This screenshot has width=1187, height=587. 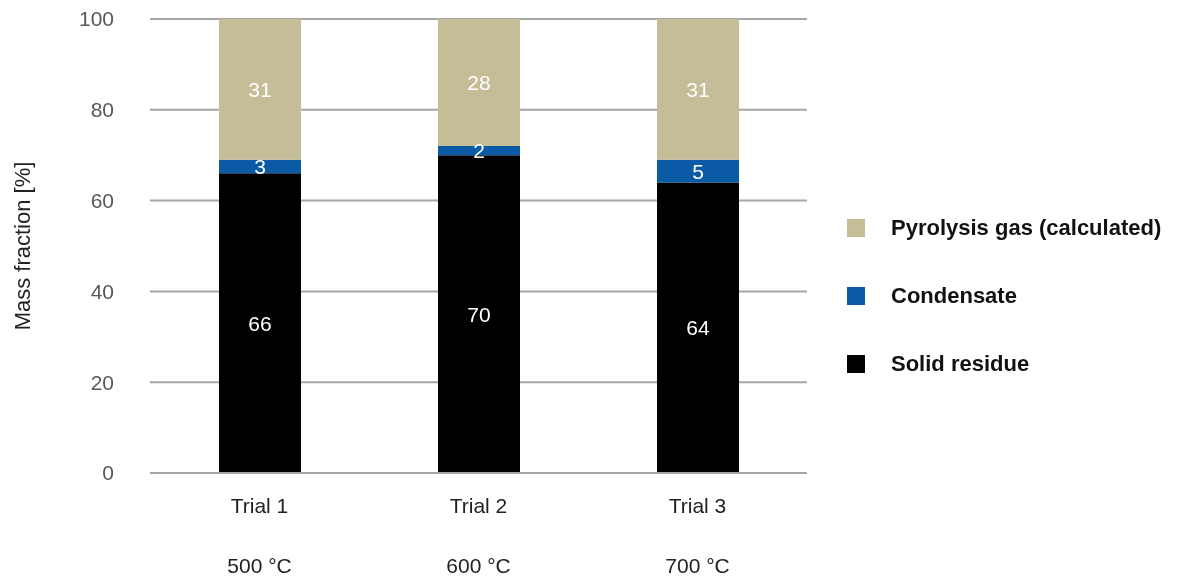 What do you see at coordinates (102, 110) in the screenshot?
I see `y-tick-label: 80` at bounding box center [102, 110].